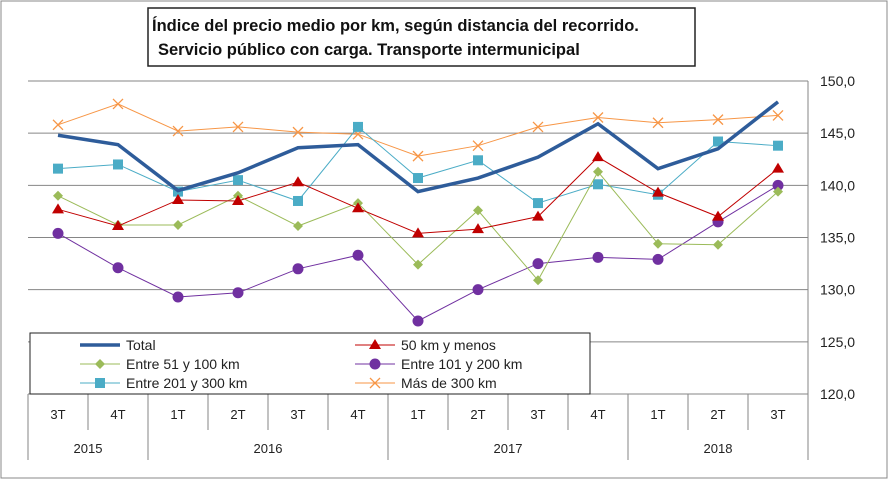 The image size is (888, 484). Describe the element at coordinates (186, 383) in the screenshot. I see `legend-label: Entre 201 y 300 km` at that location.